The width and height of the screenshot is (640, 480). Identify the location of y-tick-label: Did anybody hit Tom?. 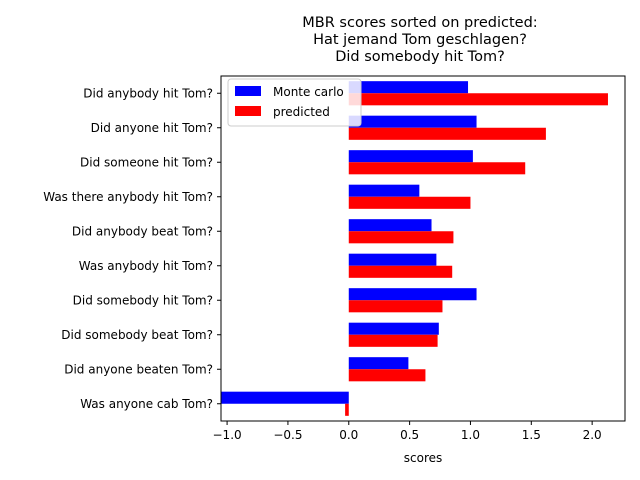
(148, 93).